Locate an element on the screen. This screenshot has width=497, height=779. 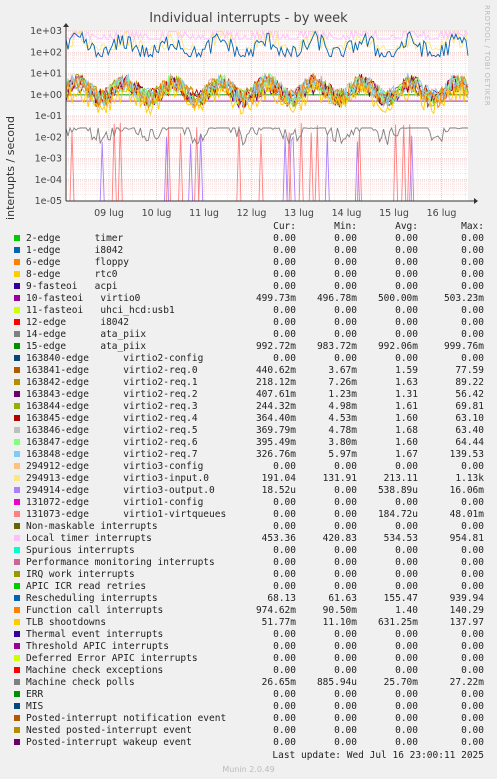
y-axis-arrow is located at coordinates (66, 25).